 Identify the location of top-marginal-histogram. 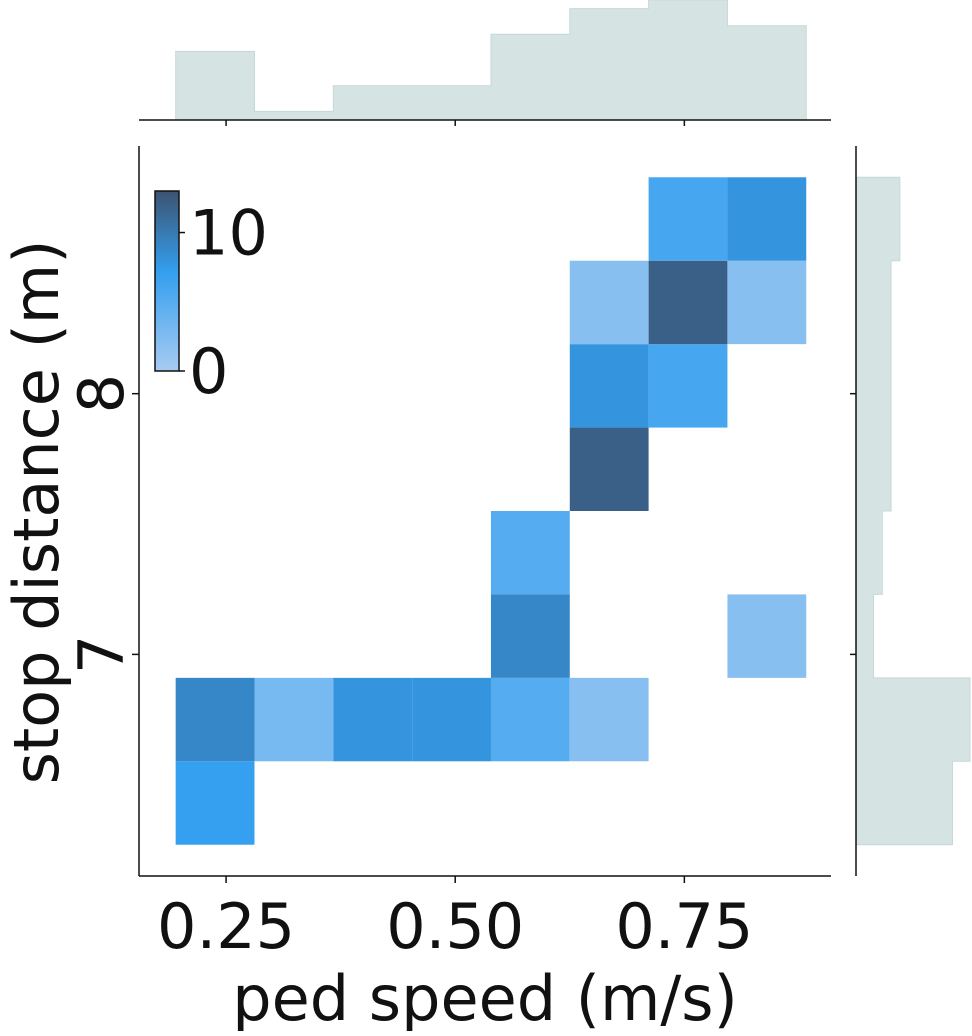
(485, 63).